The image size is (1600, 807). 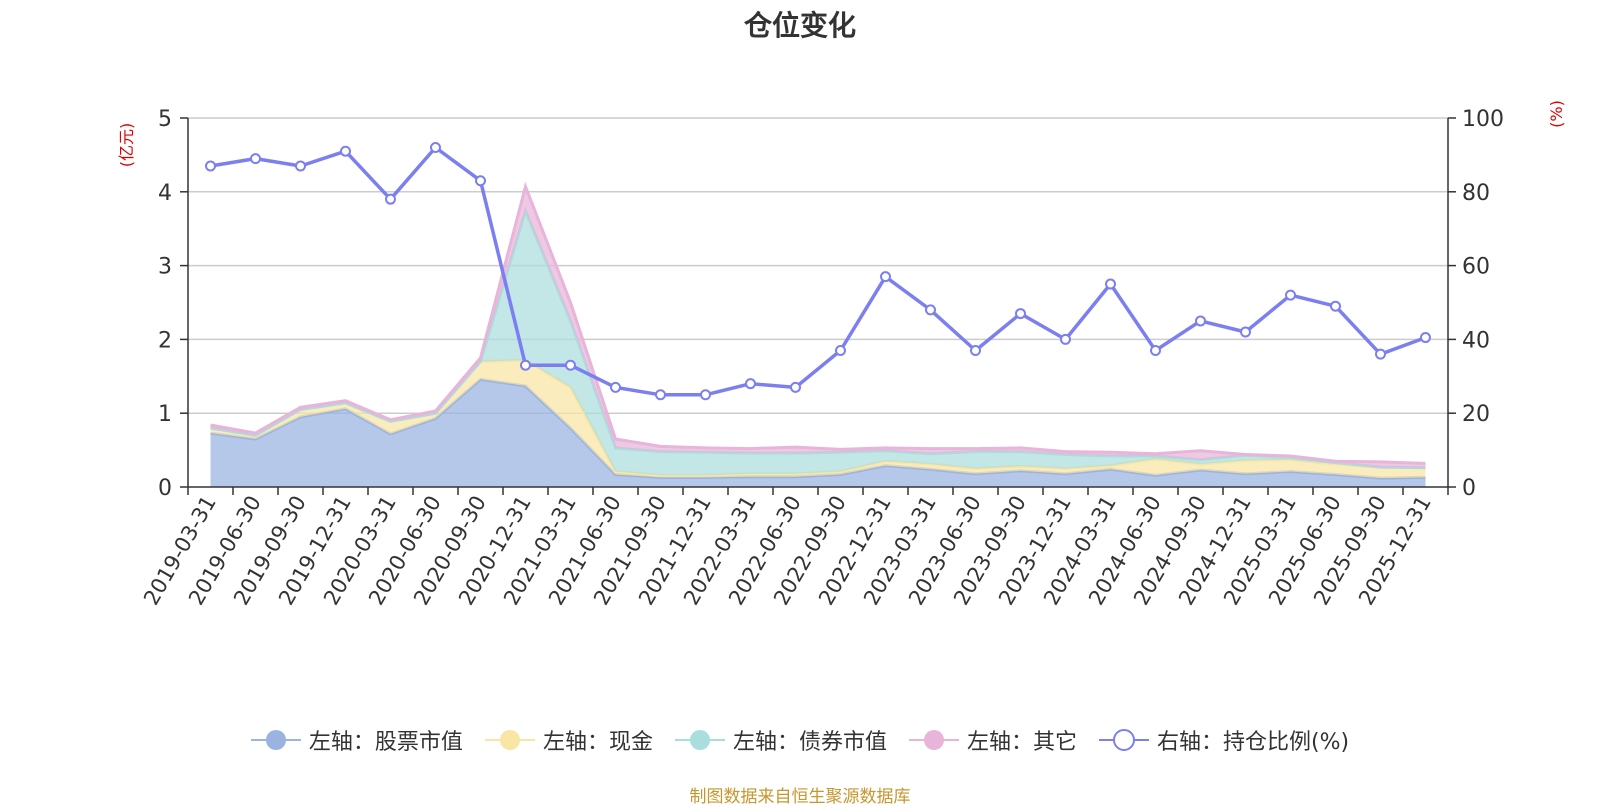 What do you see at coordinates (165, 488) in the screenshot?
I see `left-tick-label: 0` at bounding box center [165, 488].